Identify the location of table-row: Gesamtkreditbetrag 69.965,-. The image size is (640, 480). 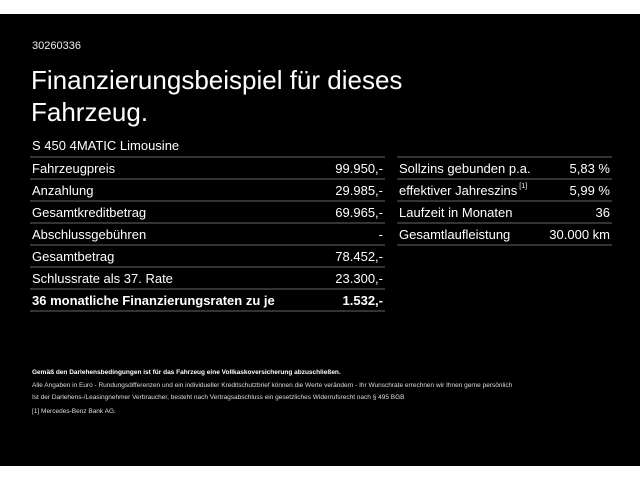
(207, 213).